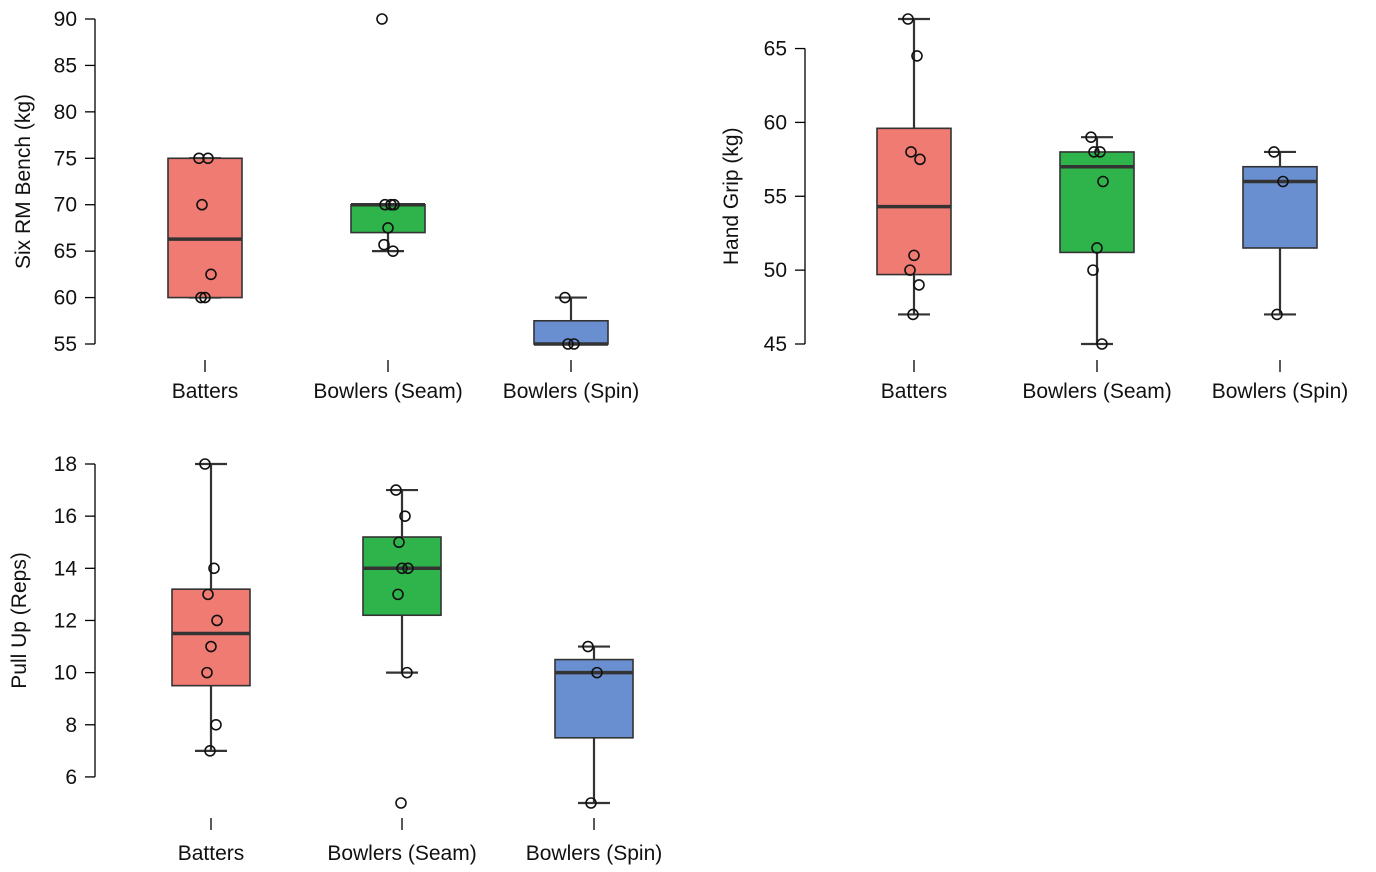 Image resolution: width=1376 pixels, height=872 pixels. What do you see at coordinates (65, 464) in the screenshot?
I see `y-tick-label: 18` at bounding box center [65, 464].